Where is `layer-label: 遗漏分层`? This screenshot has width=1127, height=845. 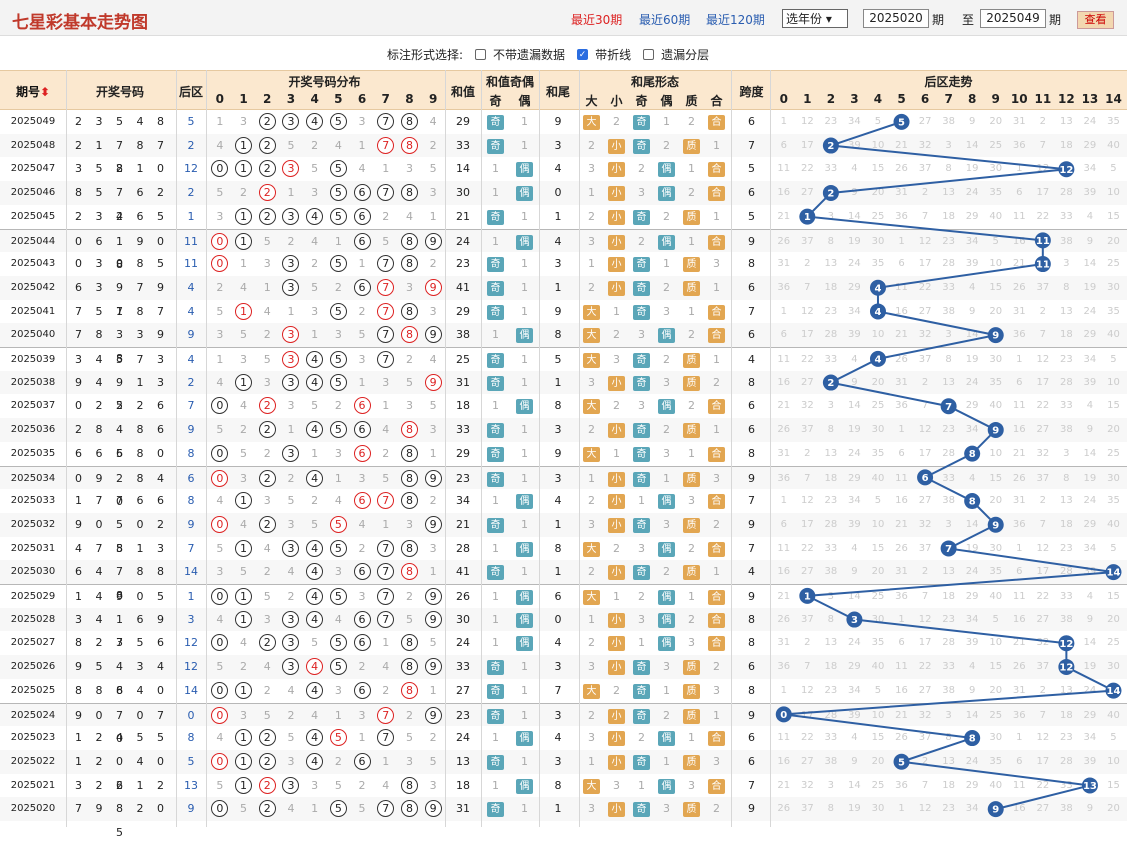
layer-label: 遗漏分层 is located at coordinates (685, 55).